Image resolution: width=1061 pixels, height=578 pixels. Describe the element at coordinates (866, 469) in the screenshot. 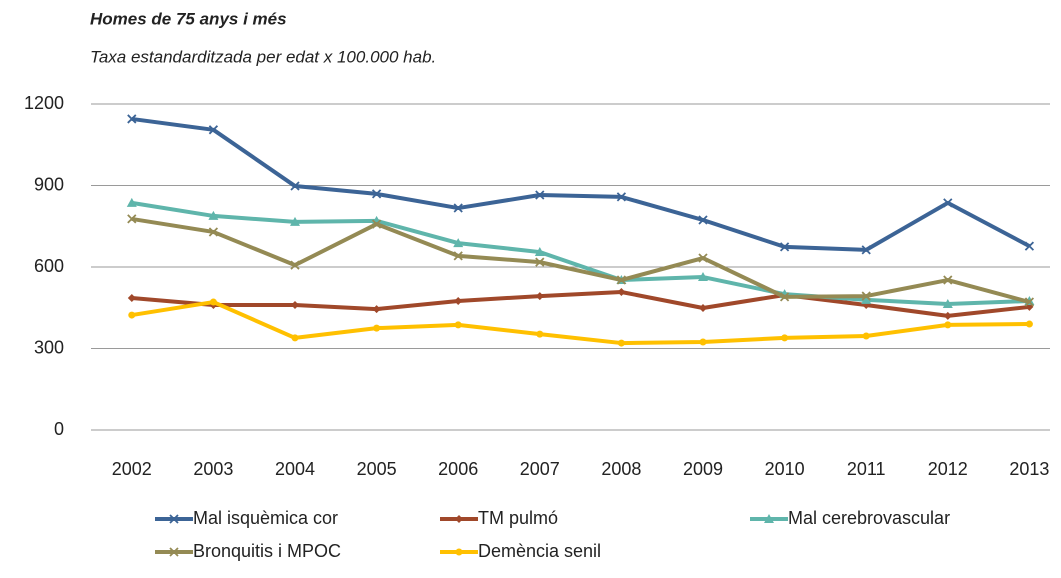

I see `x-tick-label: 2011` at that location.